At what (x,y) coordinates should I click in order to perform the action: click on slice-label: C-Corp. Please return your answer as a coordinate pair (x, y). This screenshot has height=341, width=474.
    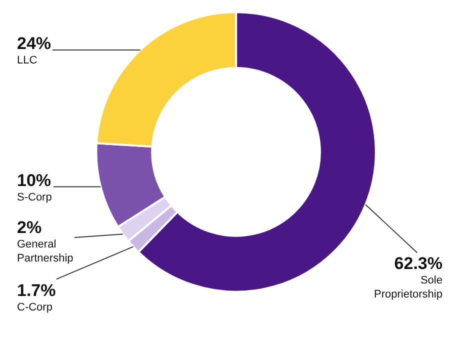
    Looking at the image, I should click on (34, 307).